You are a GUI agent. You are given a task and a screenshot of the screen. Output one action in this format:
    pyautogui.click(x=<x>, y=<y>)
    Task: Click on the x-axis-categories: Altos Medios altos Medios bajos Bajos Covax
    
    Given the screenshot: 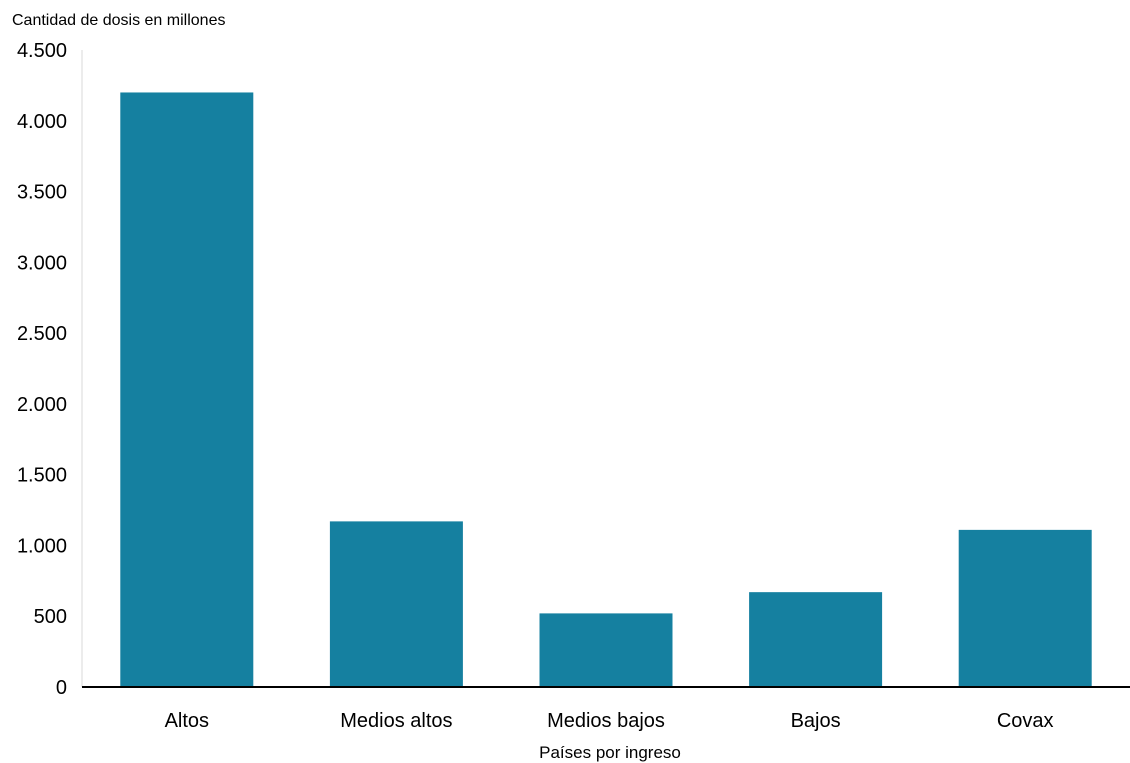 What is the action you would take?
    pyautogui.click(x=609, y=721)
    